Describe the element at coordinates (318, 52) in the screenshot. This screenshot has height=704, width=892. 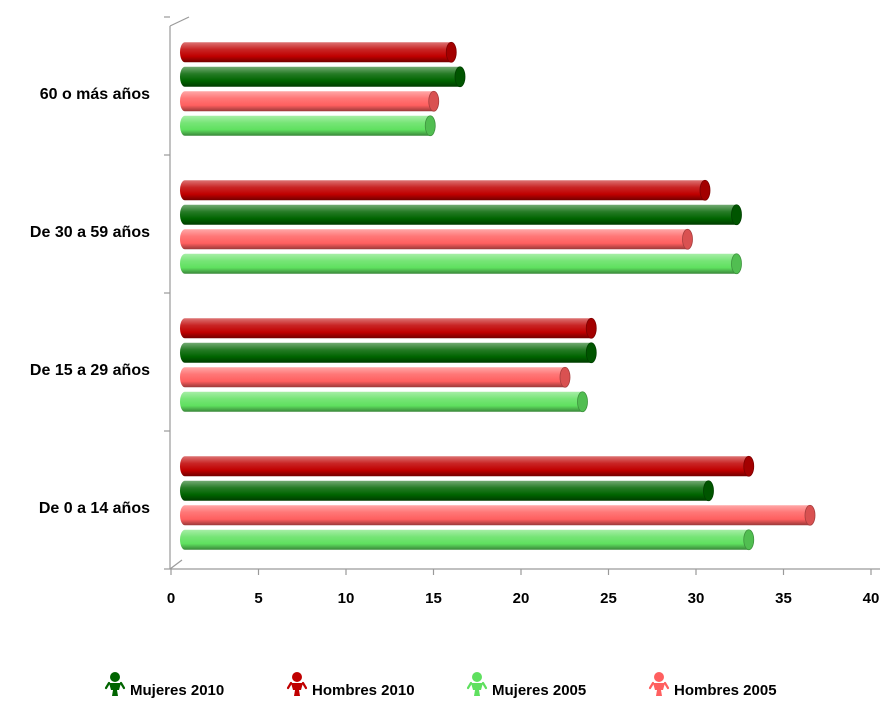
I see `bar-hombres-2010-60-o-mas-anos` at that location.